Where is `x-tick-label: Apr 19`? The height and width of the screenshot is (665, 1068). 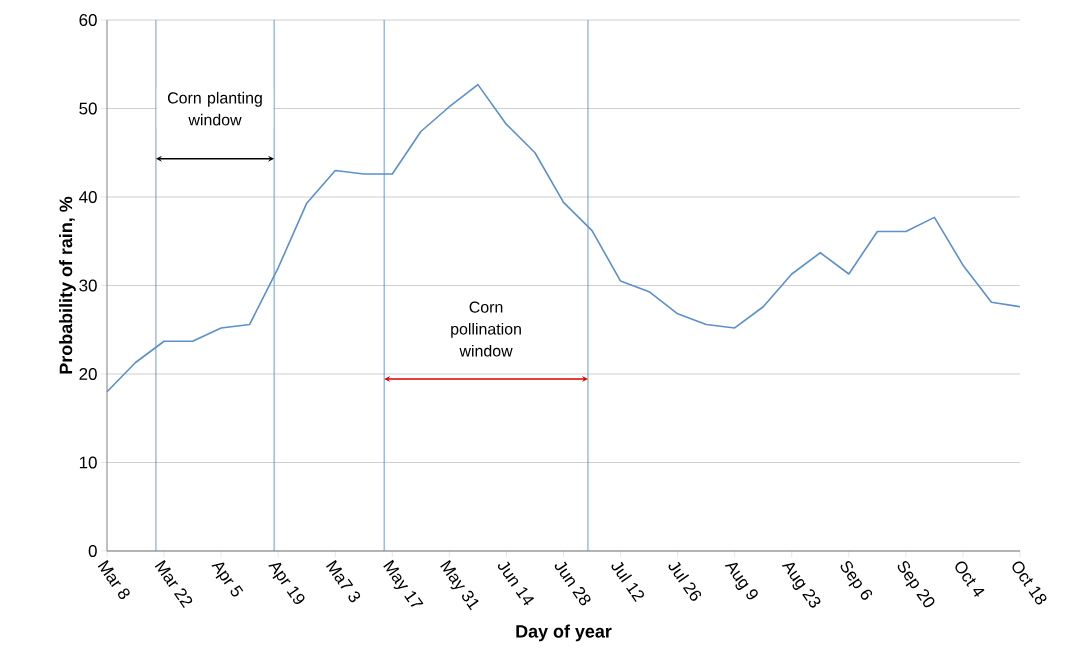
x-tick-label: Apr 19 is located at coordinates (286, 583).